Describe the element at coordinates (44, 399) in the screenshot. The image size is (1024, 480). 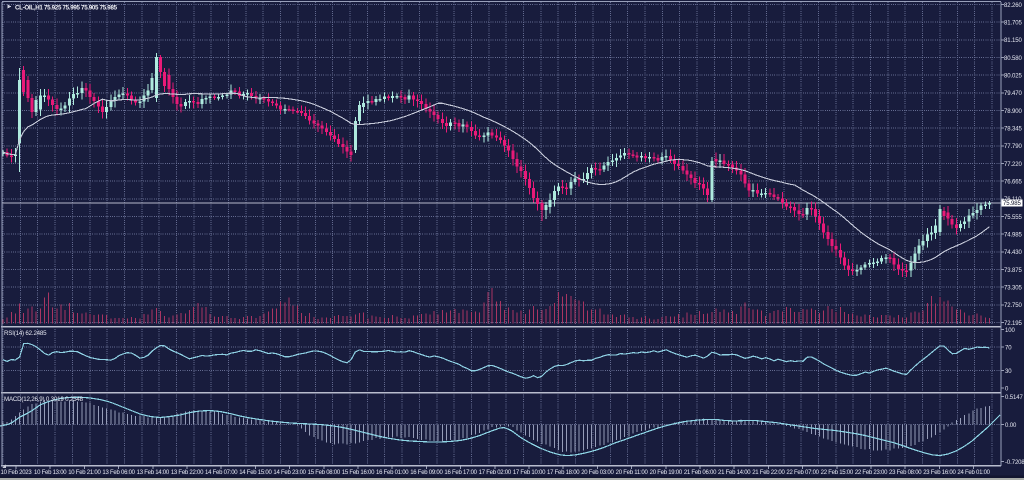
I see `svg-text: MACD(12,26,9) 0.3019 0.2548` at that location.